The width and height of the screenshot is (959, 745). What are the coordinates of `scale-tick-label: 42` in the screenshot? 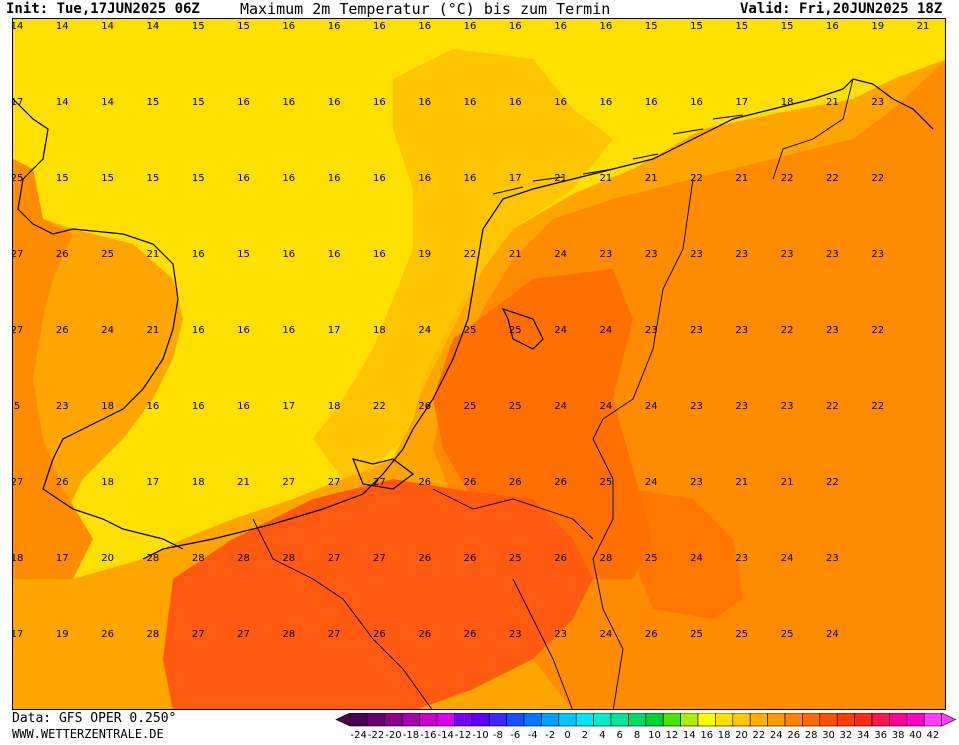 It's located at (933, 735).